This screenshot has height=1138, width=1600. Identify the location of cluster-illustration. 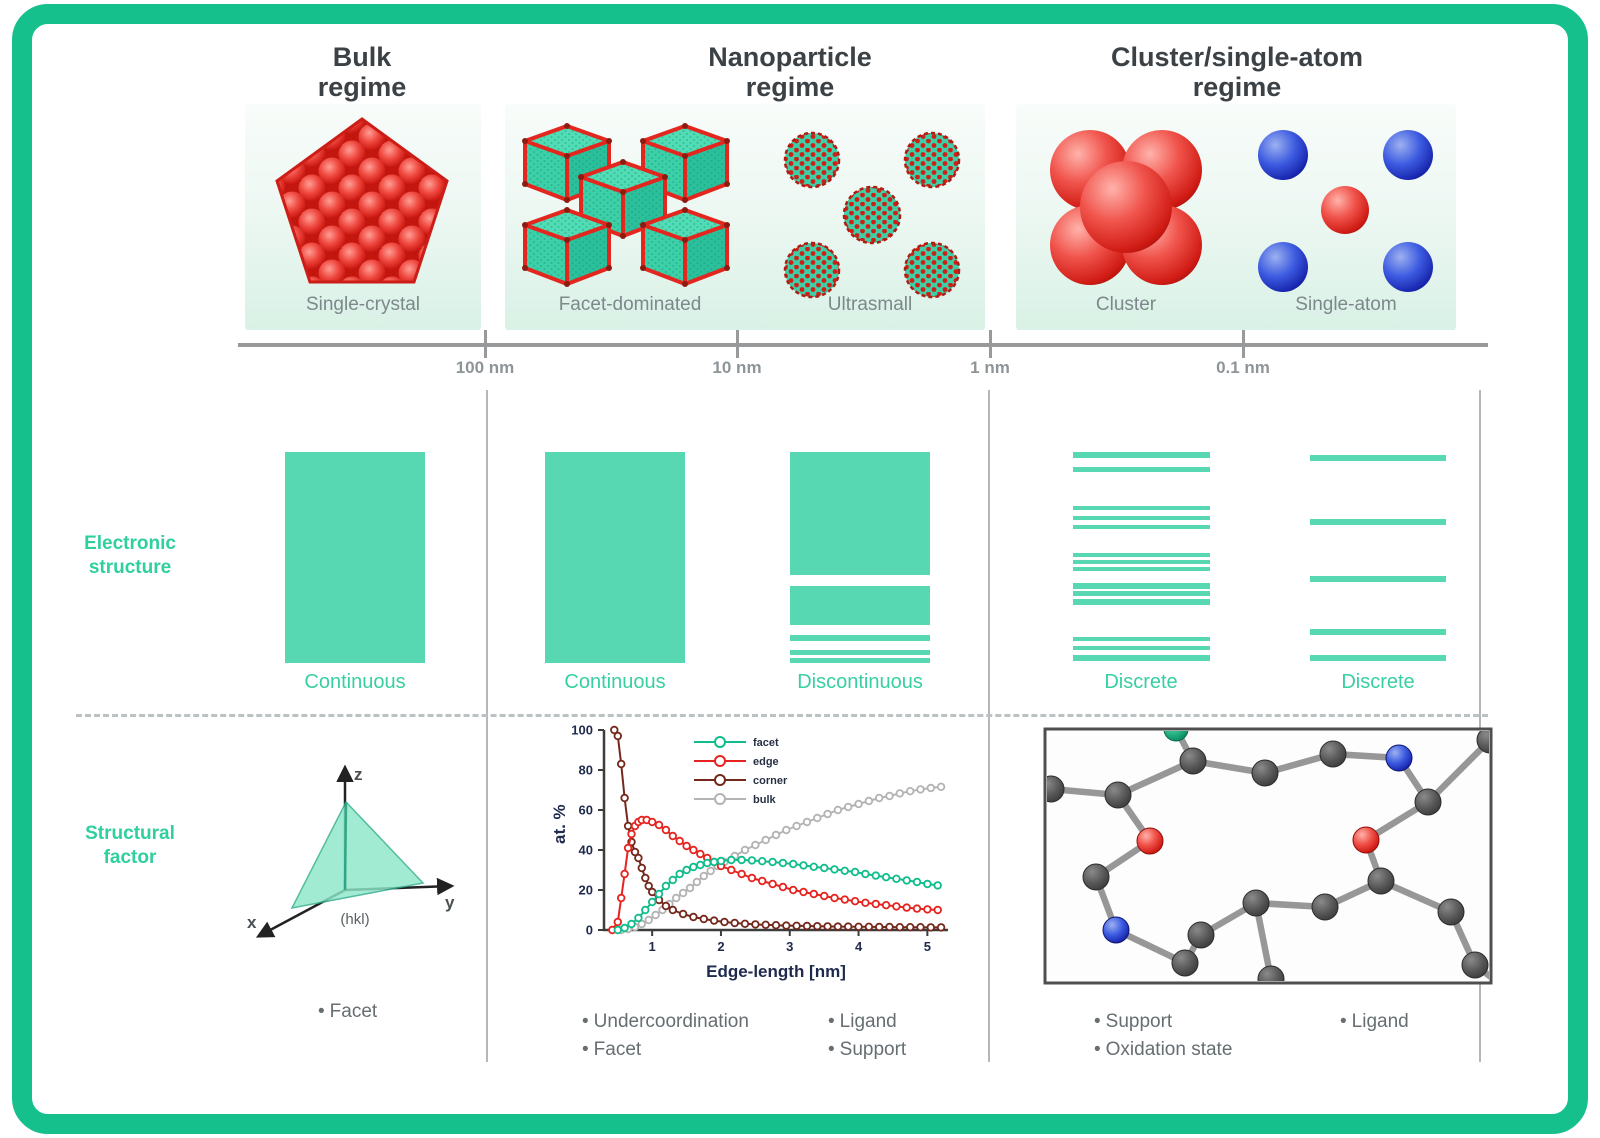
(1126, 207).